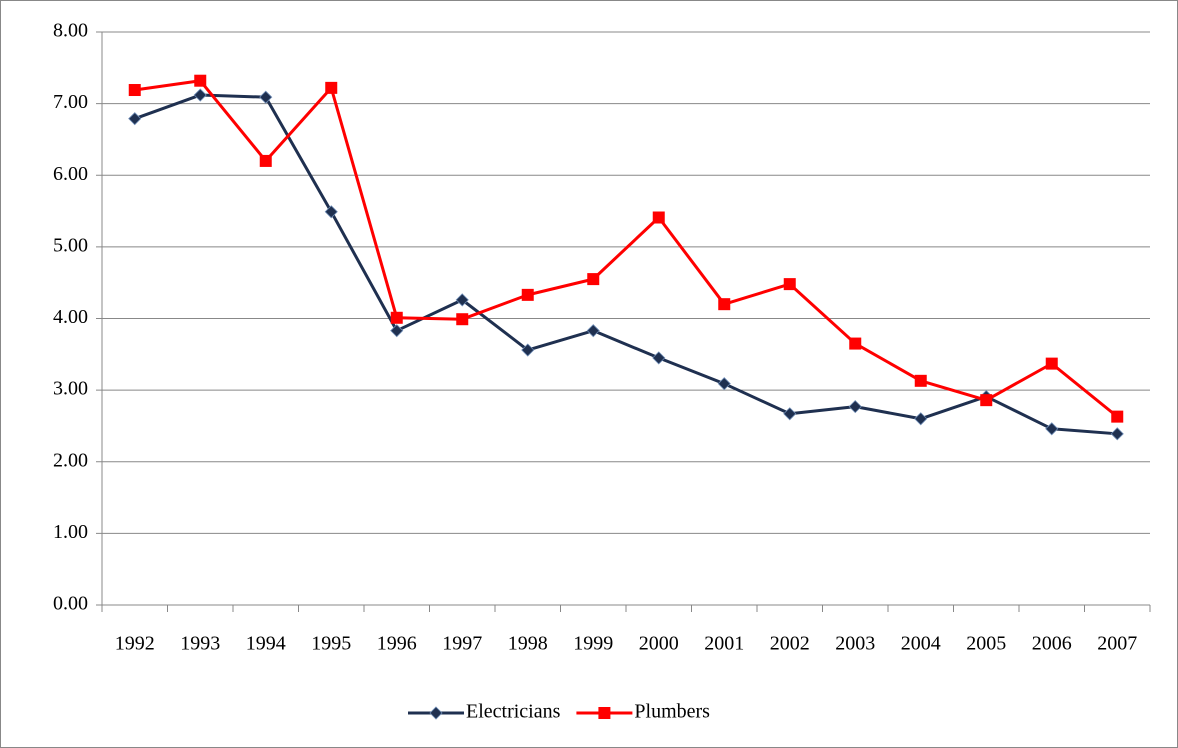 This screenshot has height=748, width=1178. I want to click on x-tick-label: 1992, so click(135, 644).